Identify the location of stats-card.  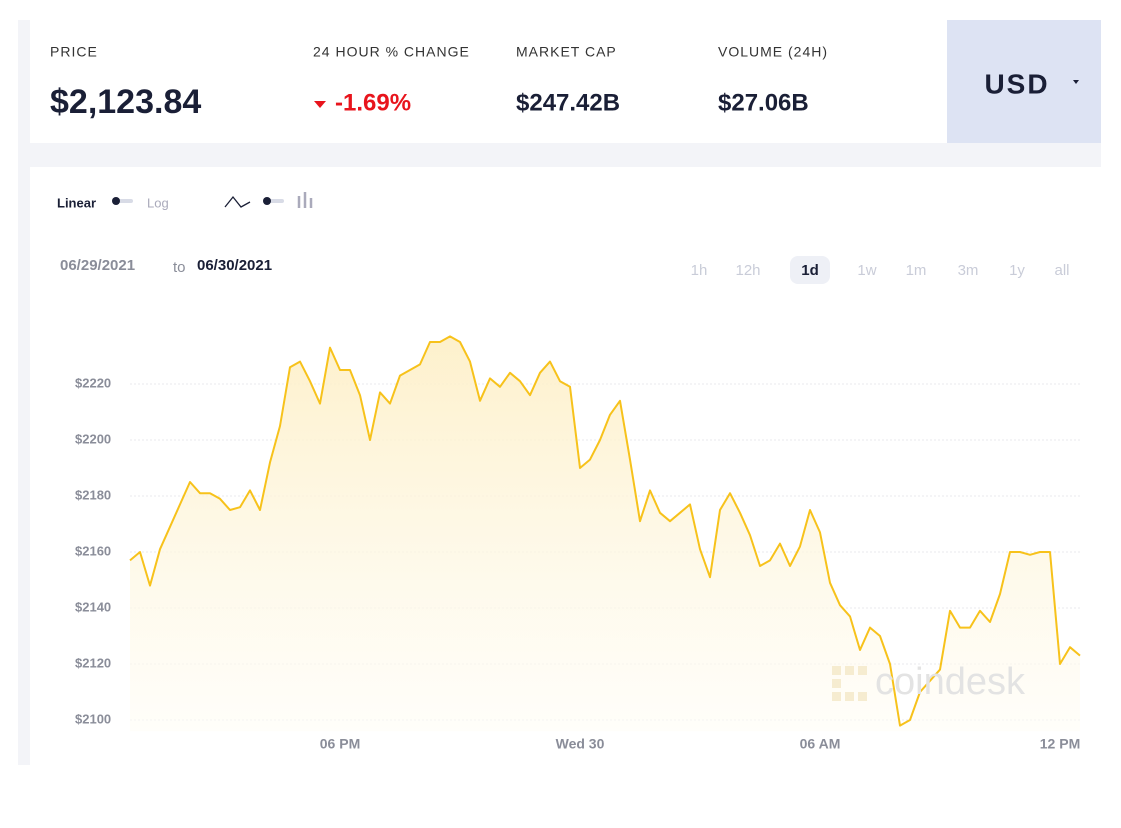
(488, 81).